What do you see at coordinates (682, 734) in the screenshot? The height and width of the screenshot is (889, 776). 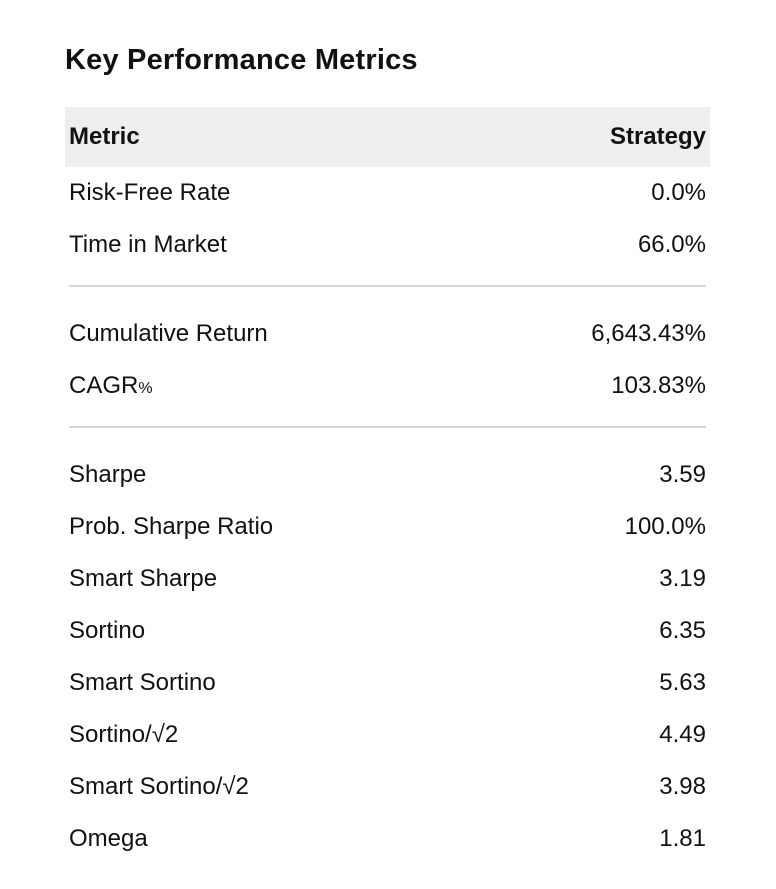 I see `metric-value: 4.49` at bounding box center [682, 734].